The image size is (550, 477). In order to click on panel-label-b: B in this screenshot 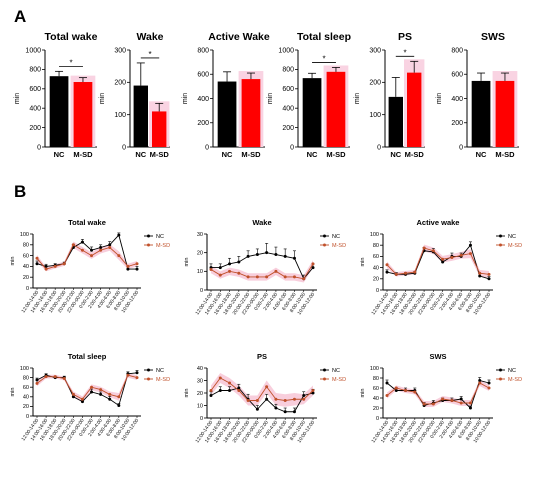, I will do `click(20, 191)`.